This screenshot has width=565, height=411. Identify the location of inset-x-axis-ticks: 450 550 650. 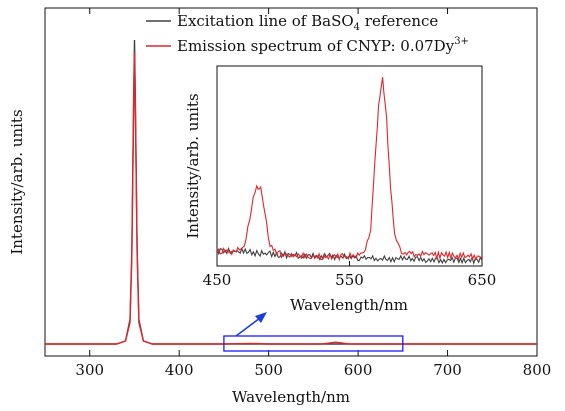
(350, 275).